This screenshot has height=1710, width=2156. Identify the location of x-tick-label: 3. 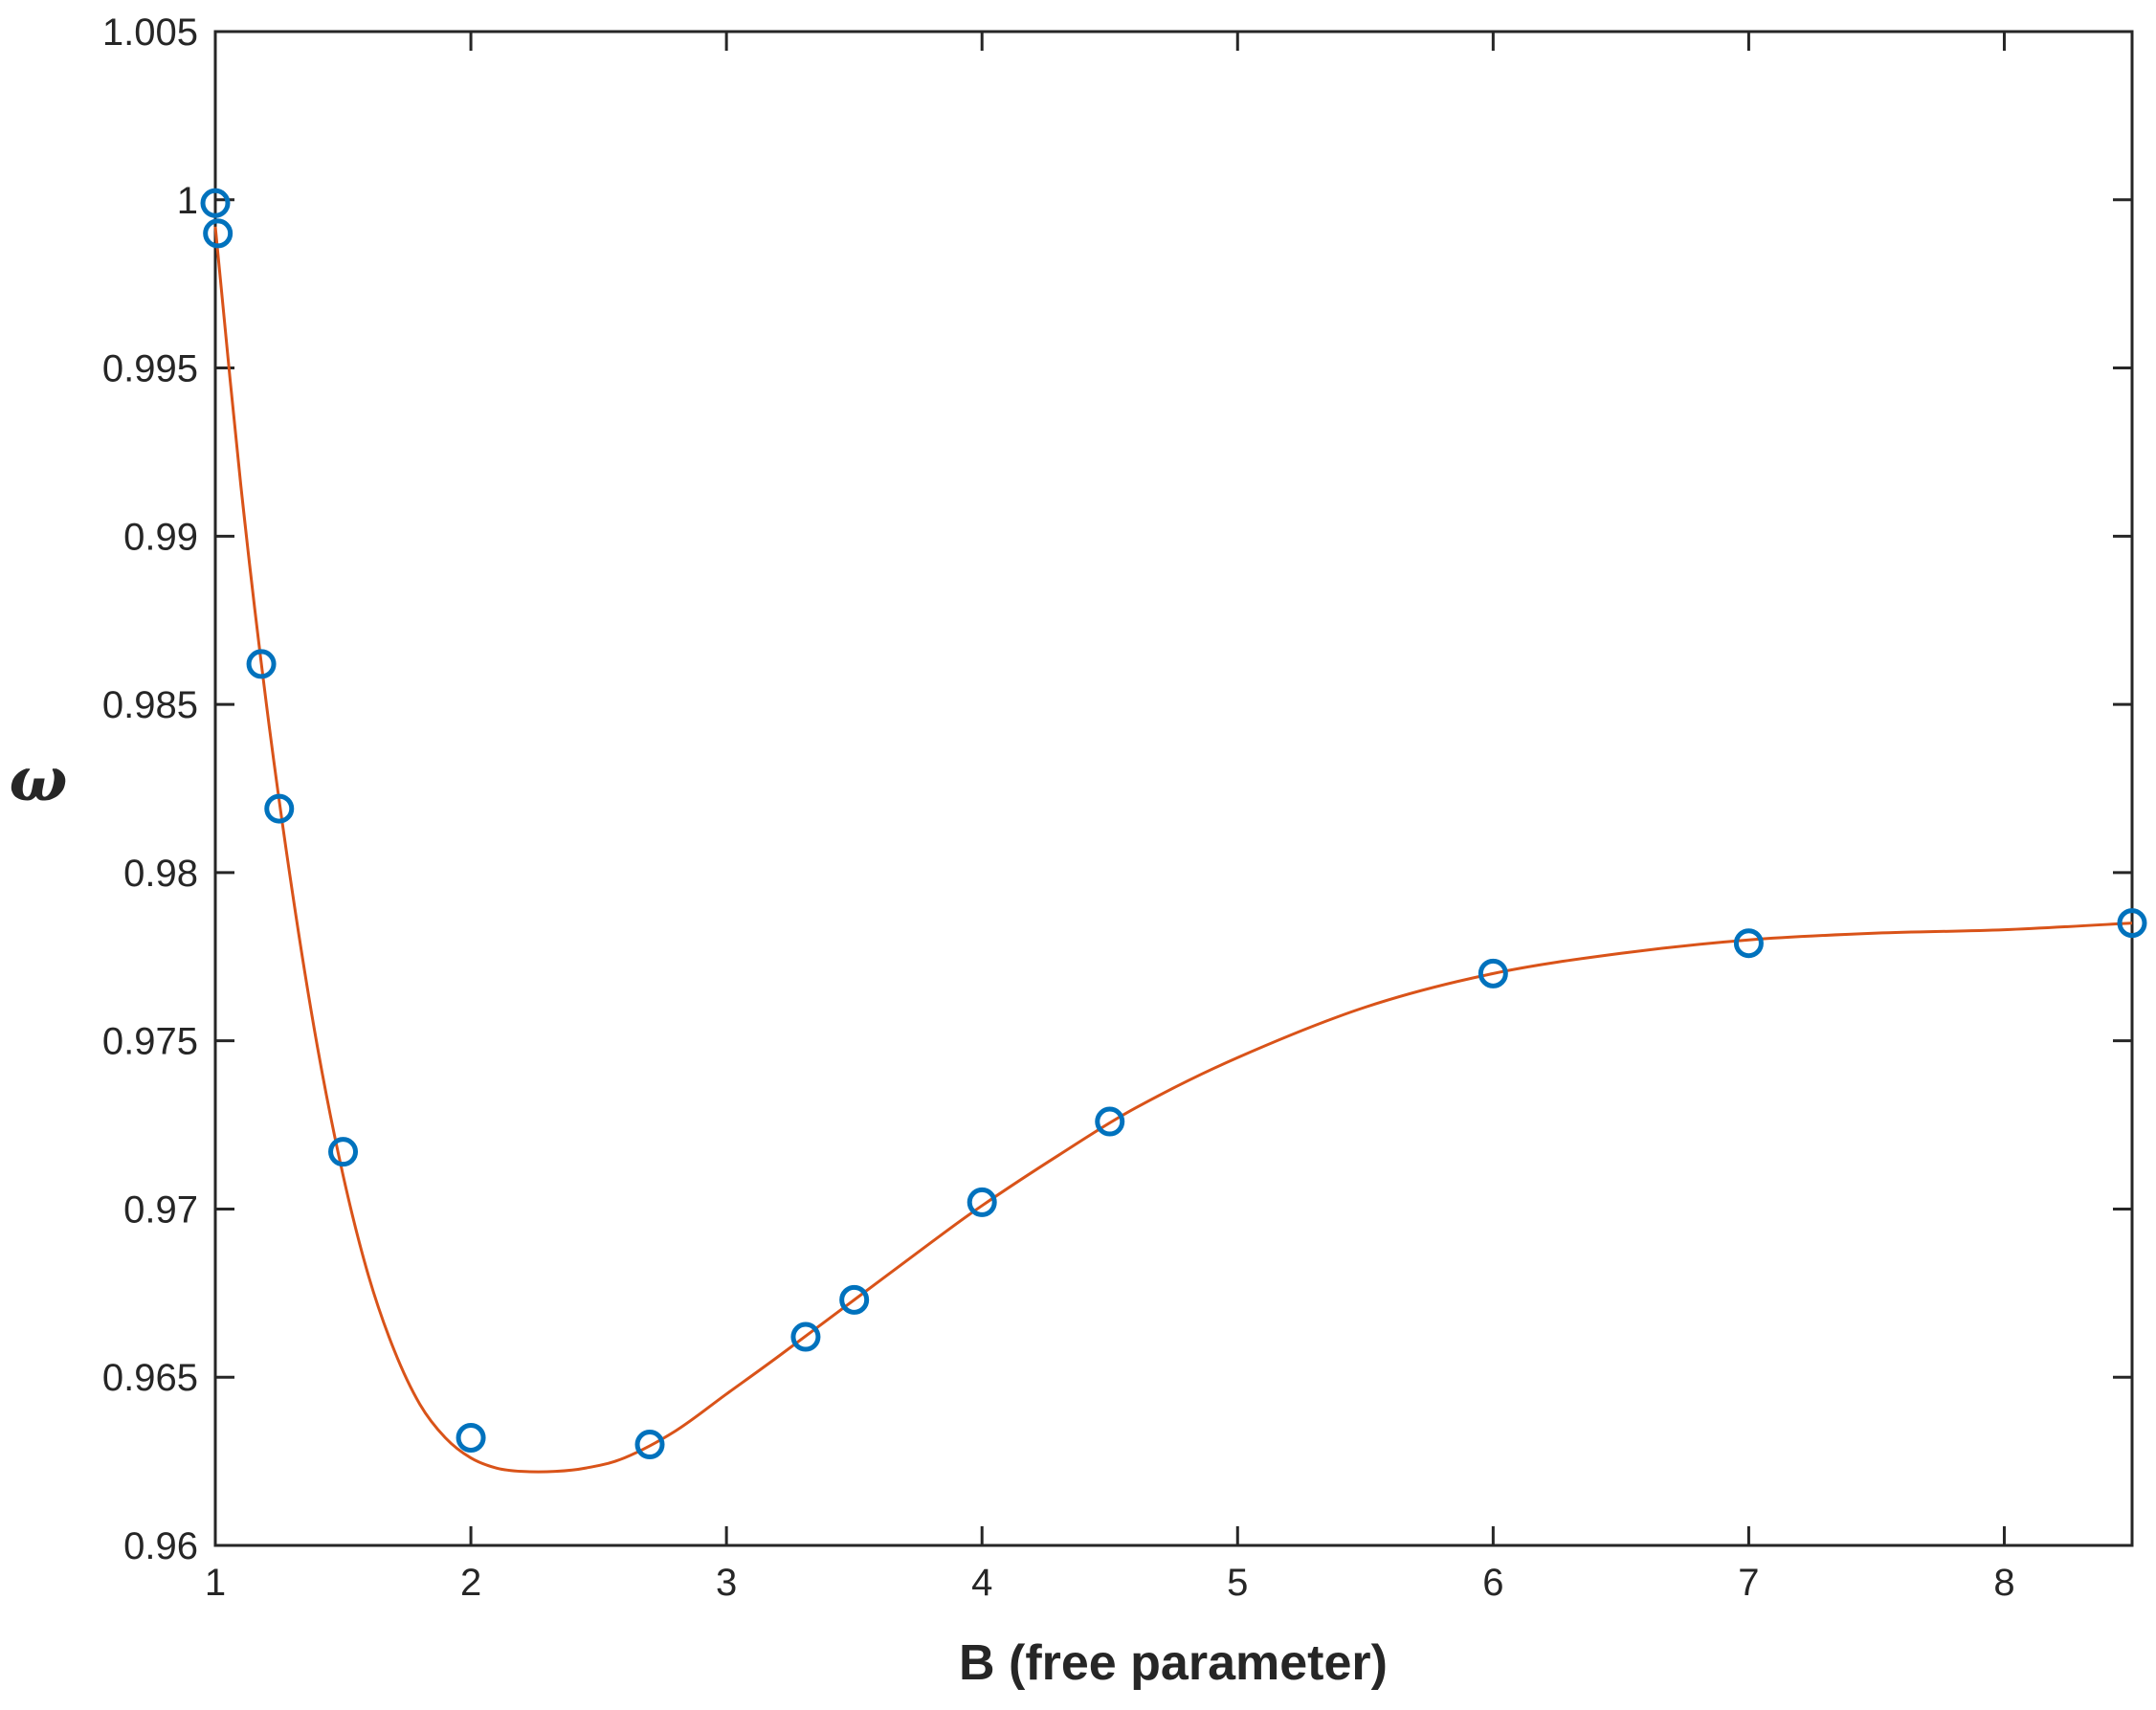
(726, 1583).